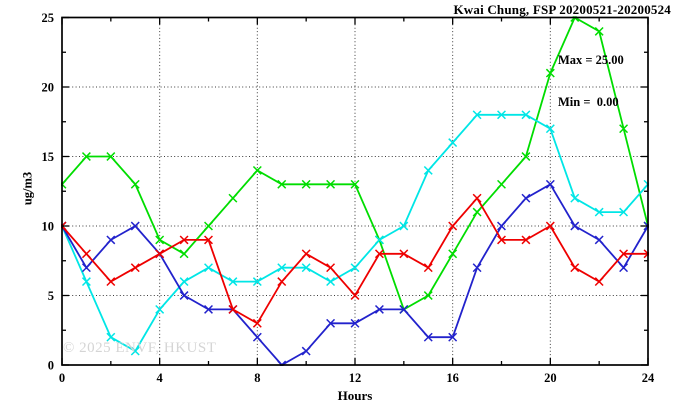 Image resolution: width=674 pixels, height=409 pixels. Describe the element at coordinates (452, 378) in the screenshot. I see `svg-text: 16` at that location.